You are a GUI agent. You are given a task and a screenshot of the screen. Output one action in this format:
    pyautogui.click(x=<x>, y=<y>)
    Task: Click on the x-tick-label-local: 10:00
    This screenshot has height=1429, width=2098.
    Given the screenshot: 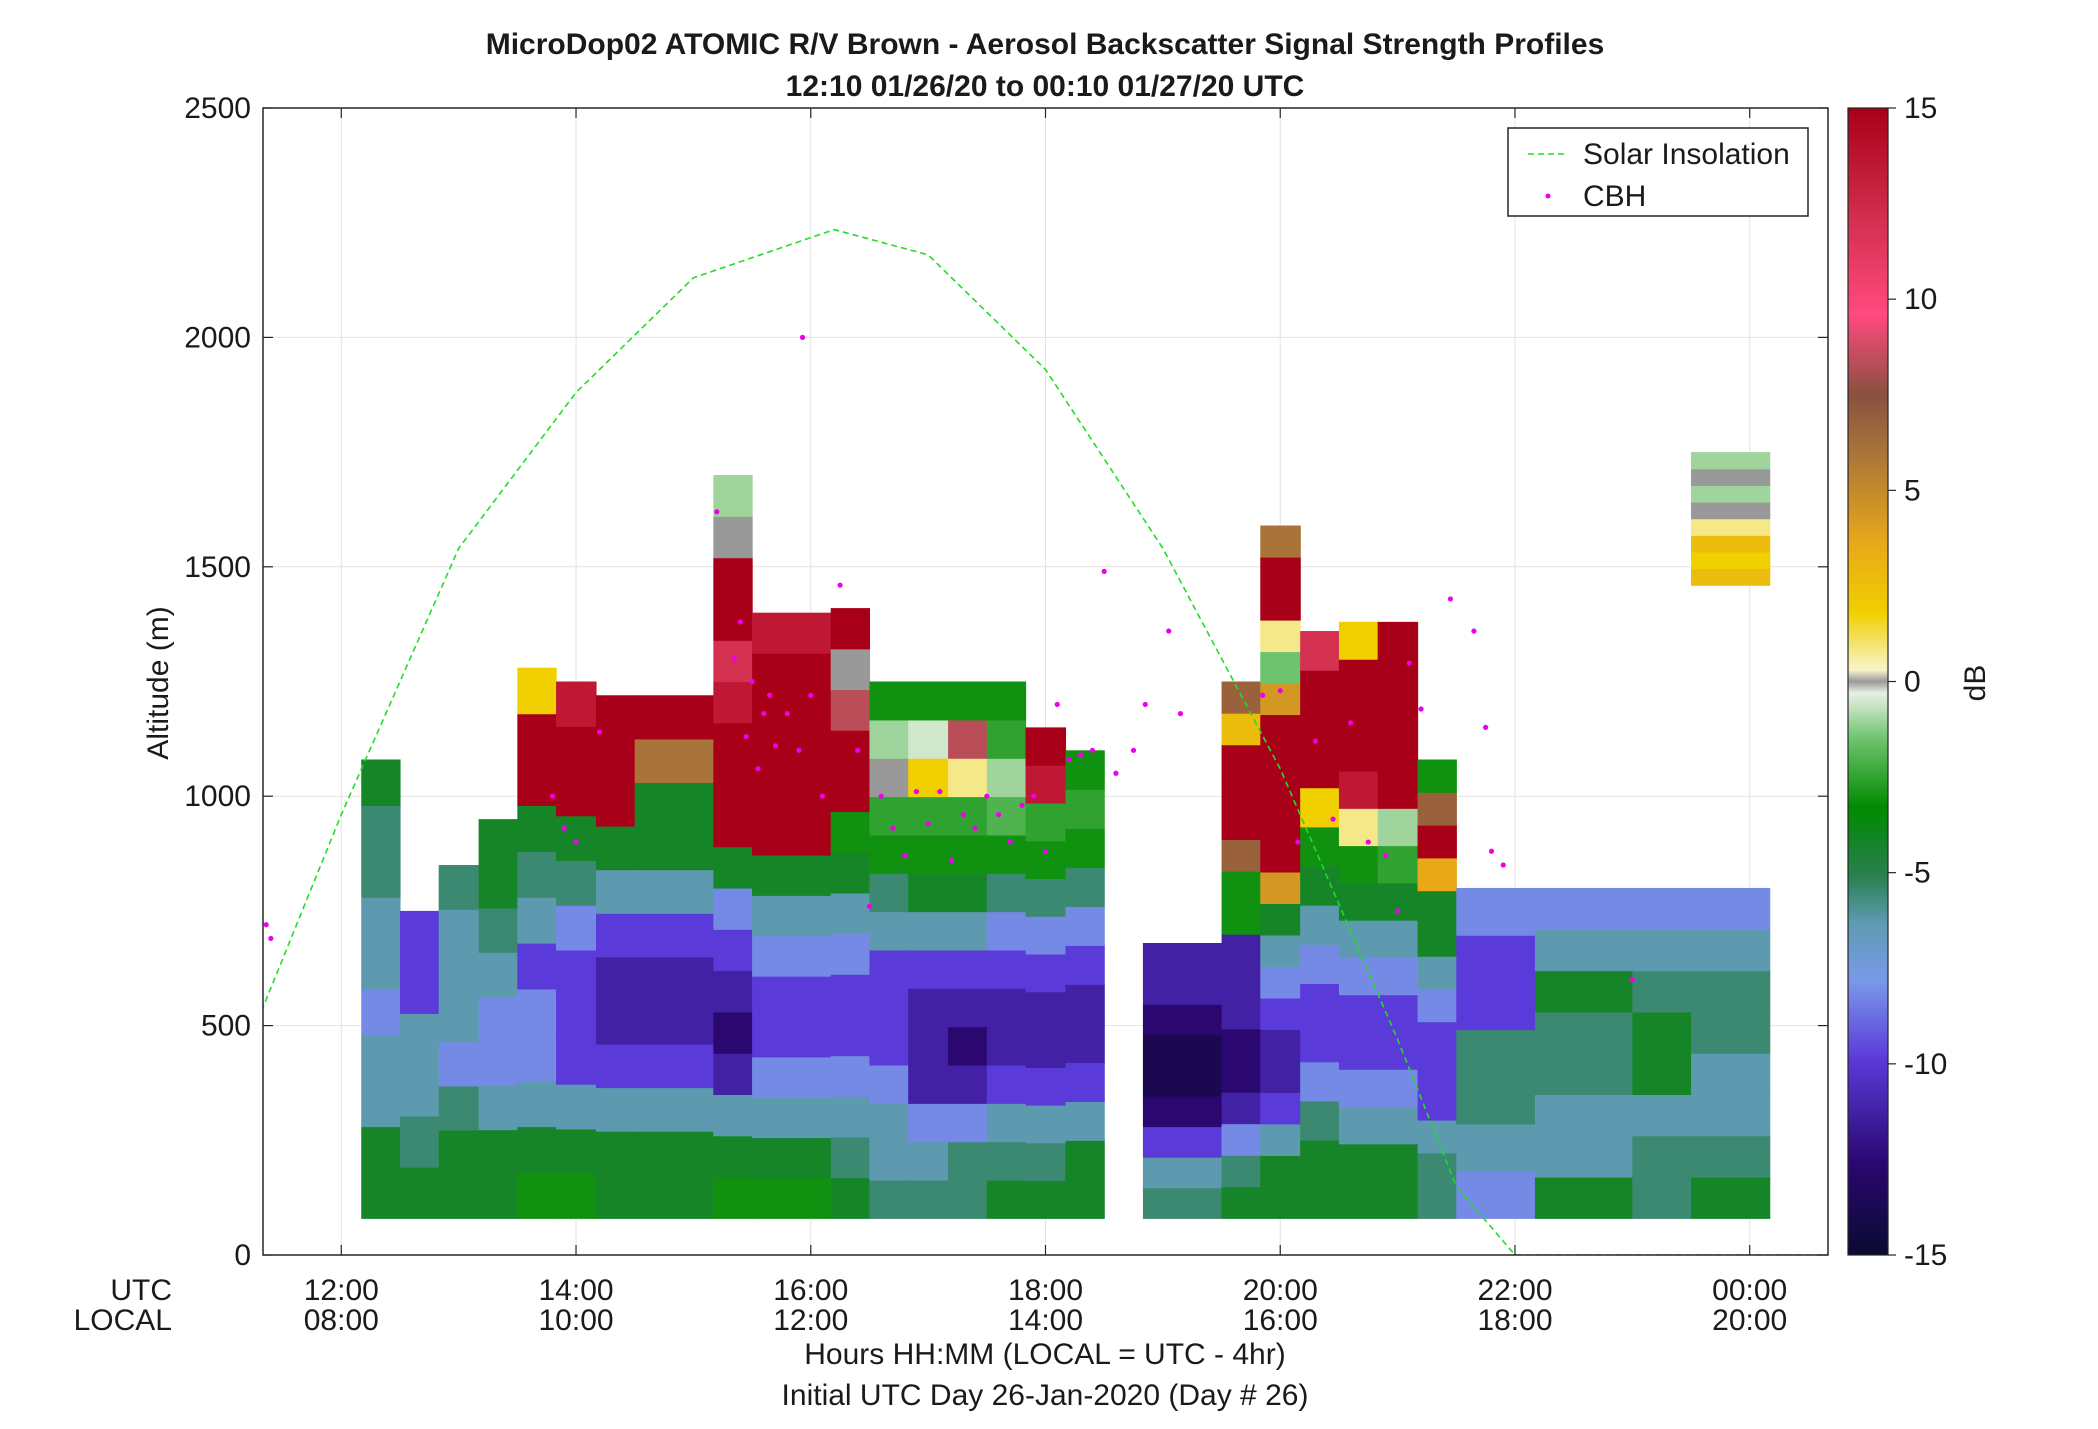 What is the action you would take?
    pyautogui.click(x=575, y=1320)
    